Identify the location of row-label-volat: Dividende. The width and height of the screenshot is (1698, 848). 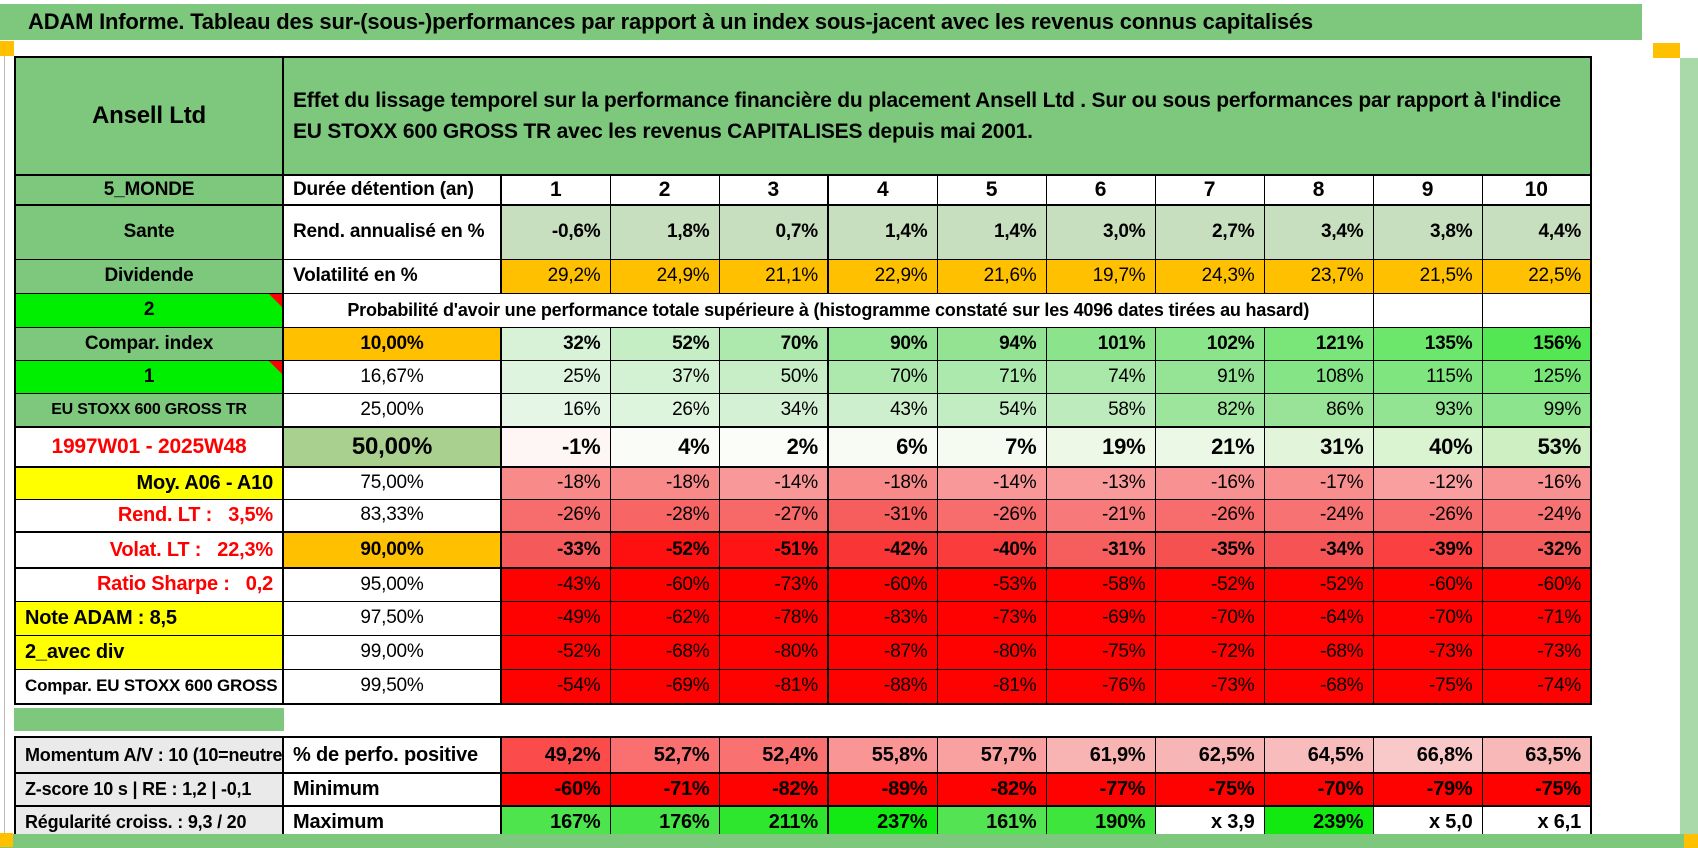
(149, 276).